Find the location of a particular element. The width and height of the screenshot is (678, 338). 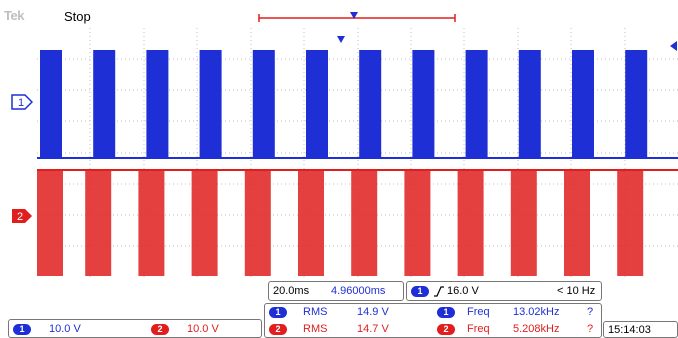

timebase-value: 20.0ms is located at coordinates (291, 291).